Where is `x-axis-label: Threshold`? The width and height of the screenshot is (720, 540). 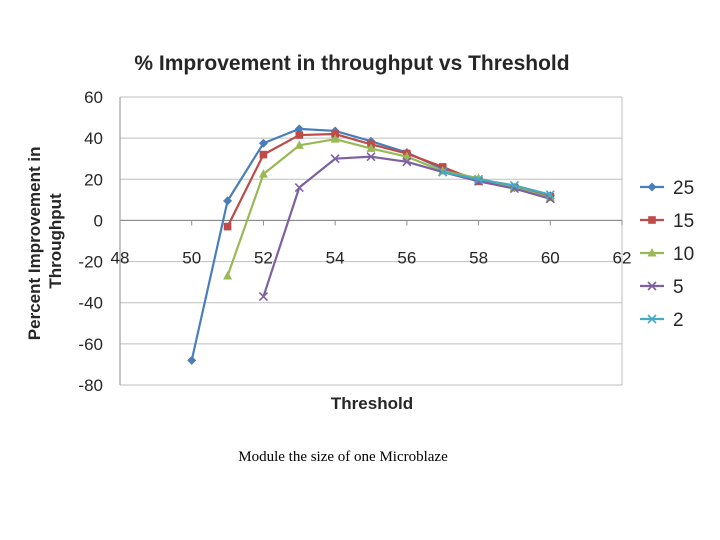 x-axis-label: Threshold is located at coordinates (372, 403).